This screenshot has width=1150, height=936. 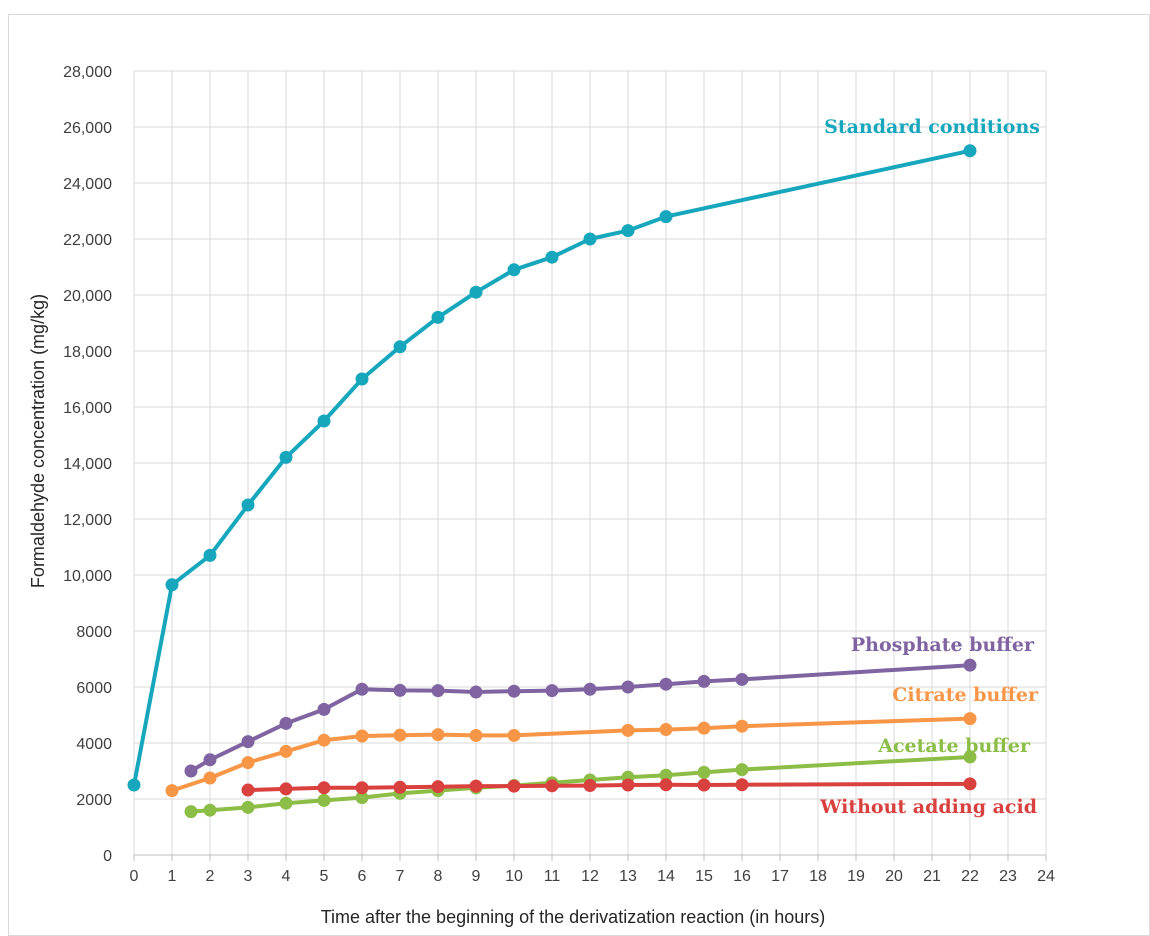 I want to click on x-tick-label: 10, so click(x=514, y=876).